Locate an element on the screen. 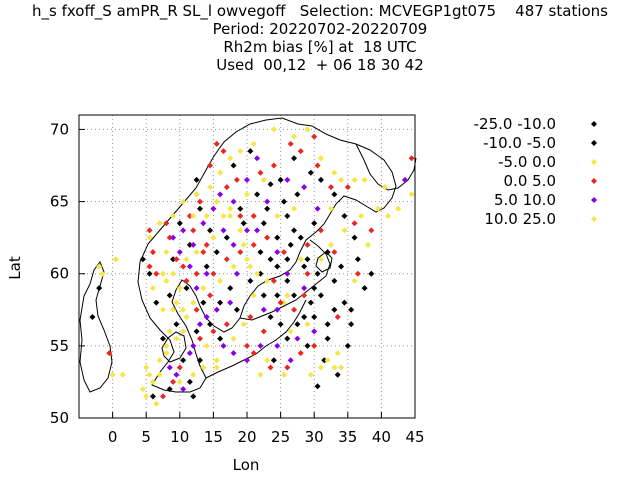 This screenshot has height=480, width=640. legend-label: -10.0 -5.0 is located at coordinates (519, 143).